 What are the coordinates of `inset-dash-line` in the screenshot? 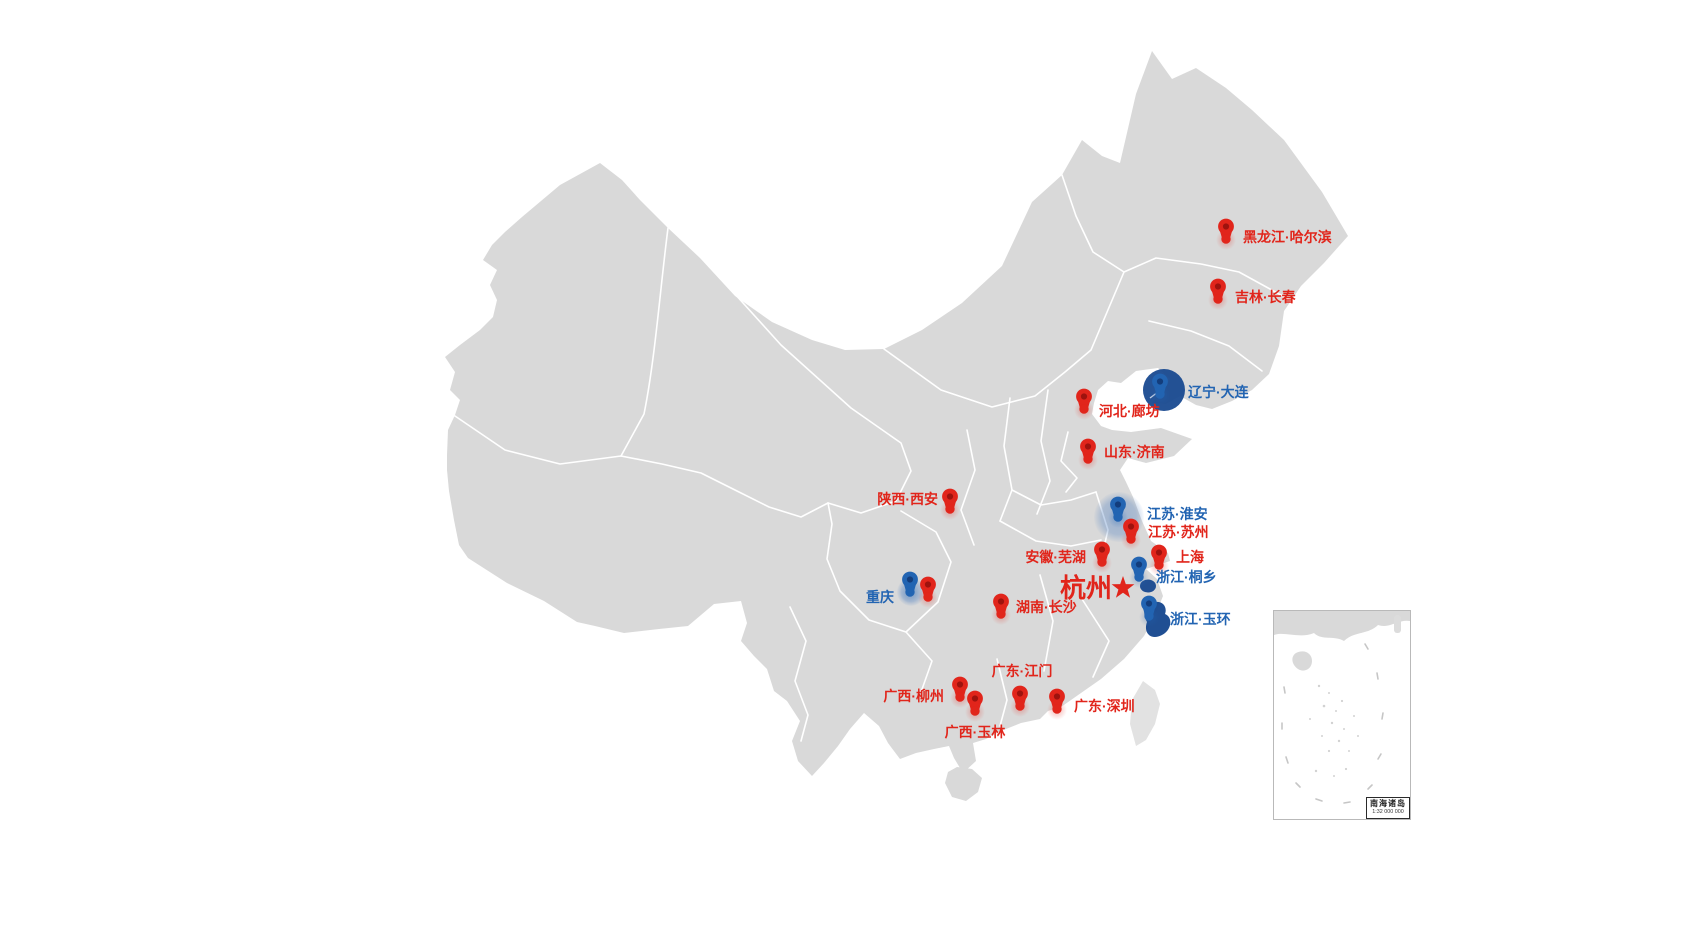 It's located at (1332, 723).